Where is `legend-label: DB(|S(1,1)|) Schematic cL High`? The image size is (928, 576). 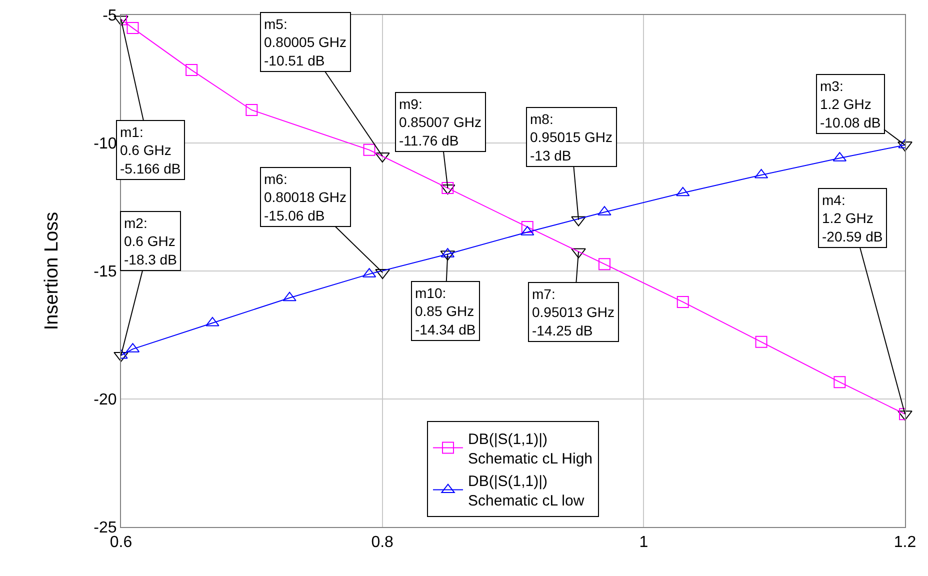 legend-label: DB(|S(1,1)|) Schematic cL High is located at coordinates (530, 449).